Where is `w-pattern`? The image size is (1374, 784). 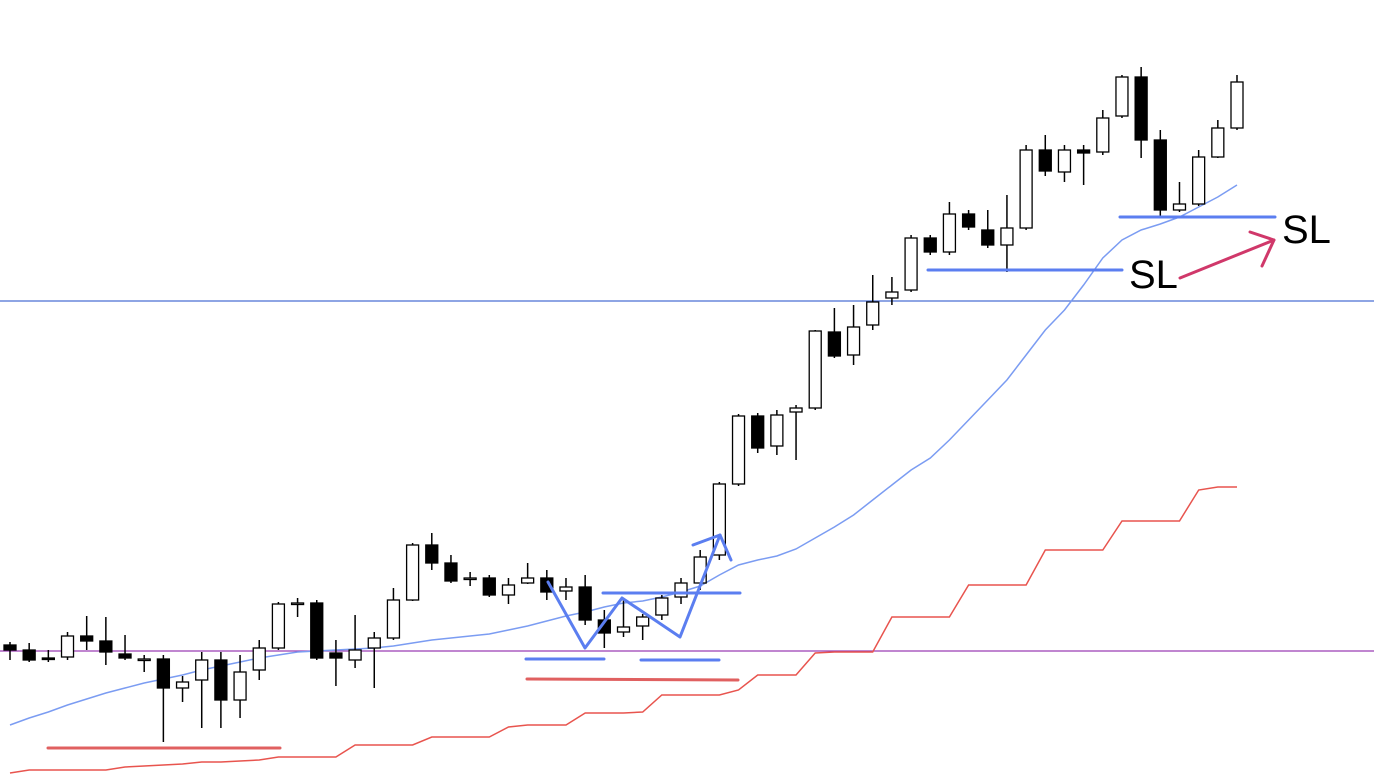
w-pattern is located at coordinates (634, 591).